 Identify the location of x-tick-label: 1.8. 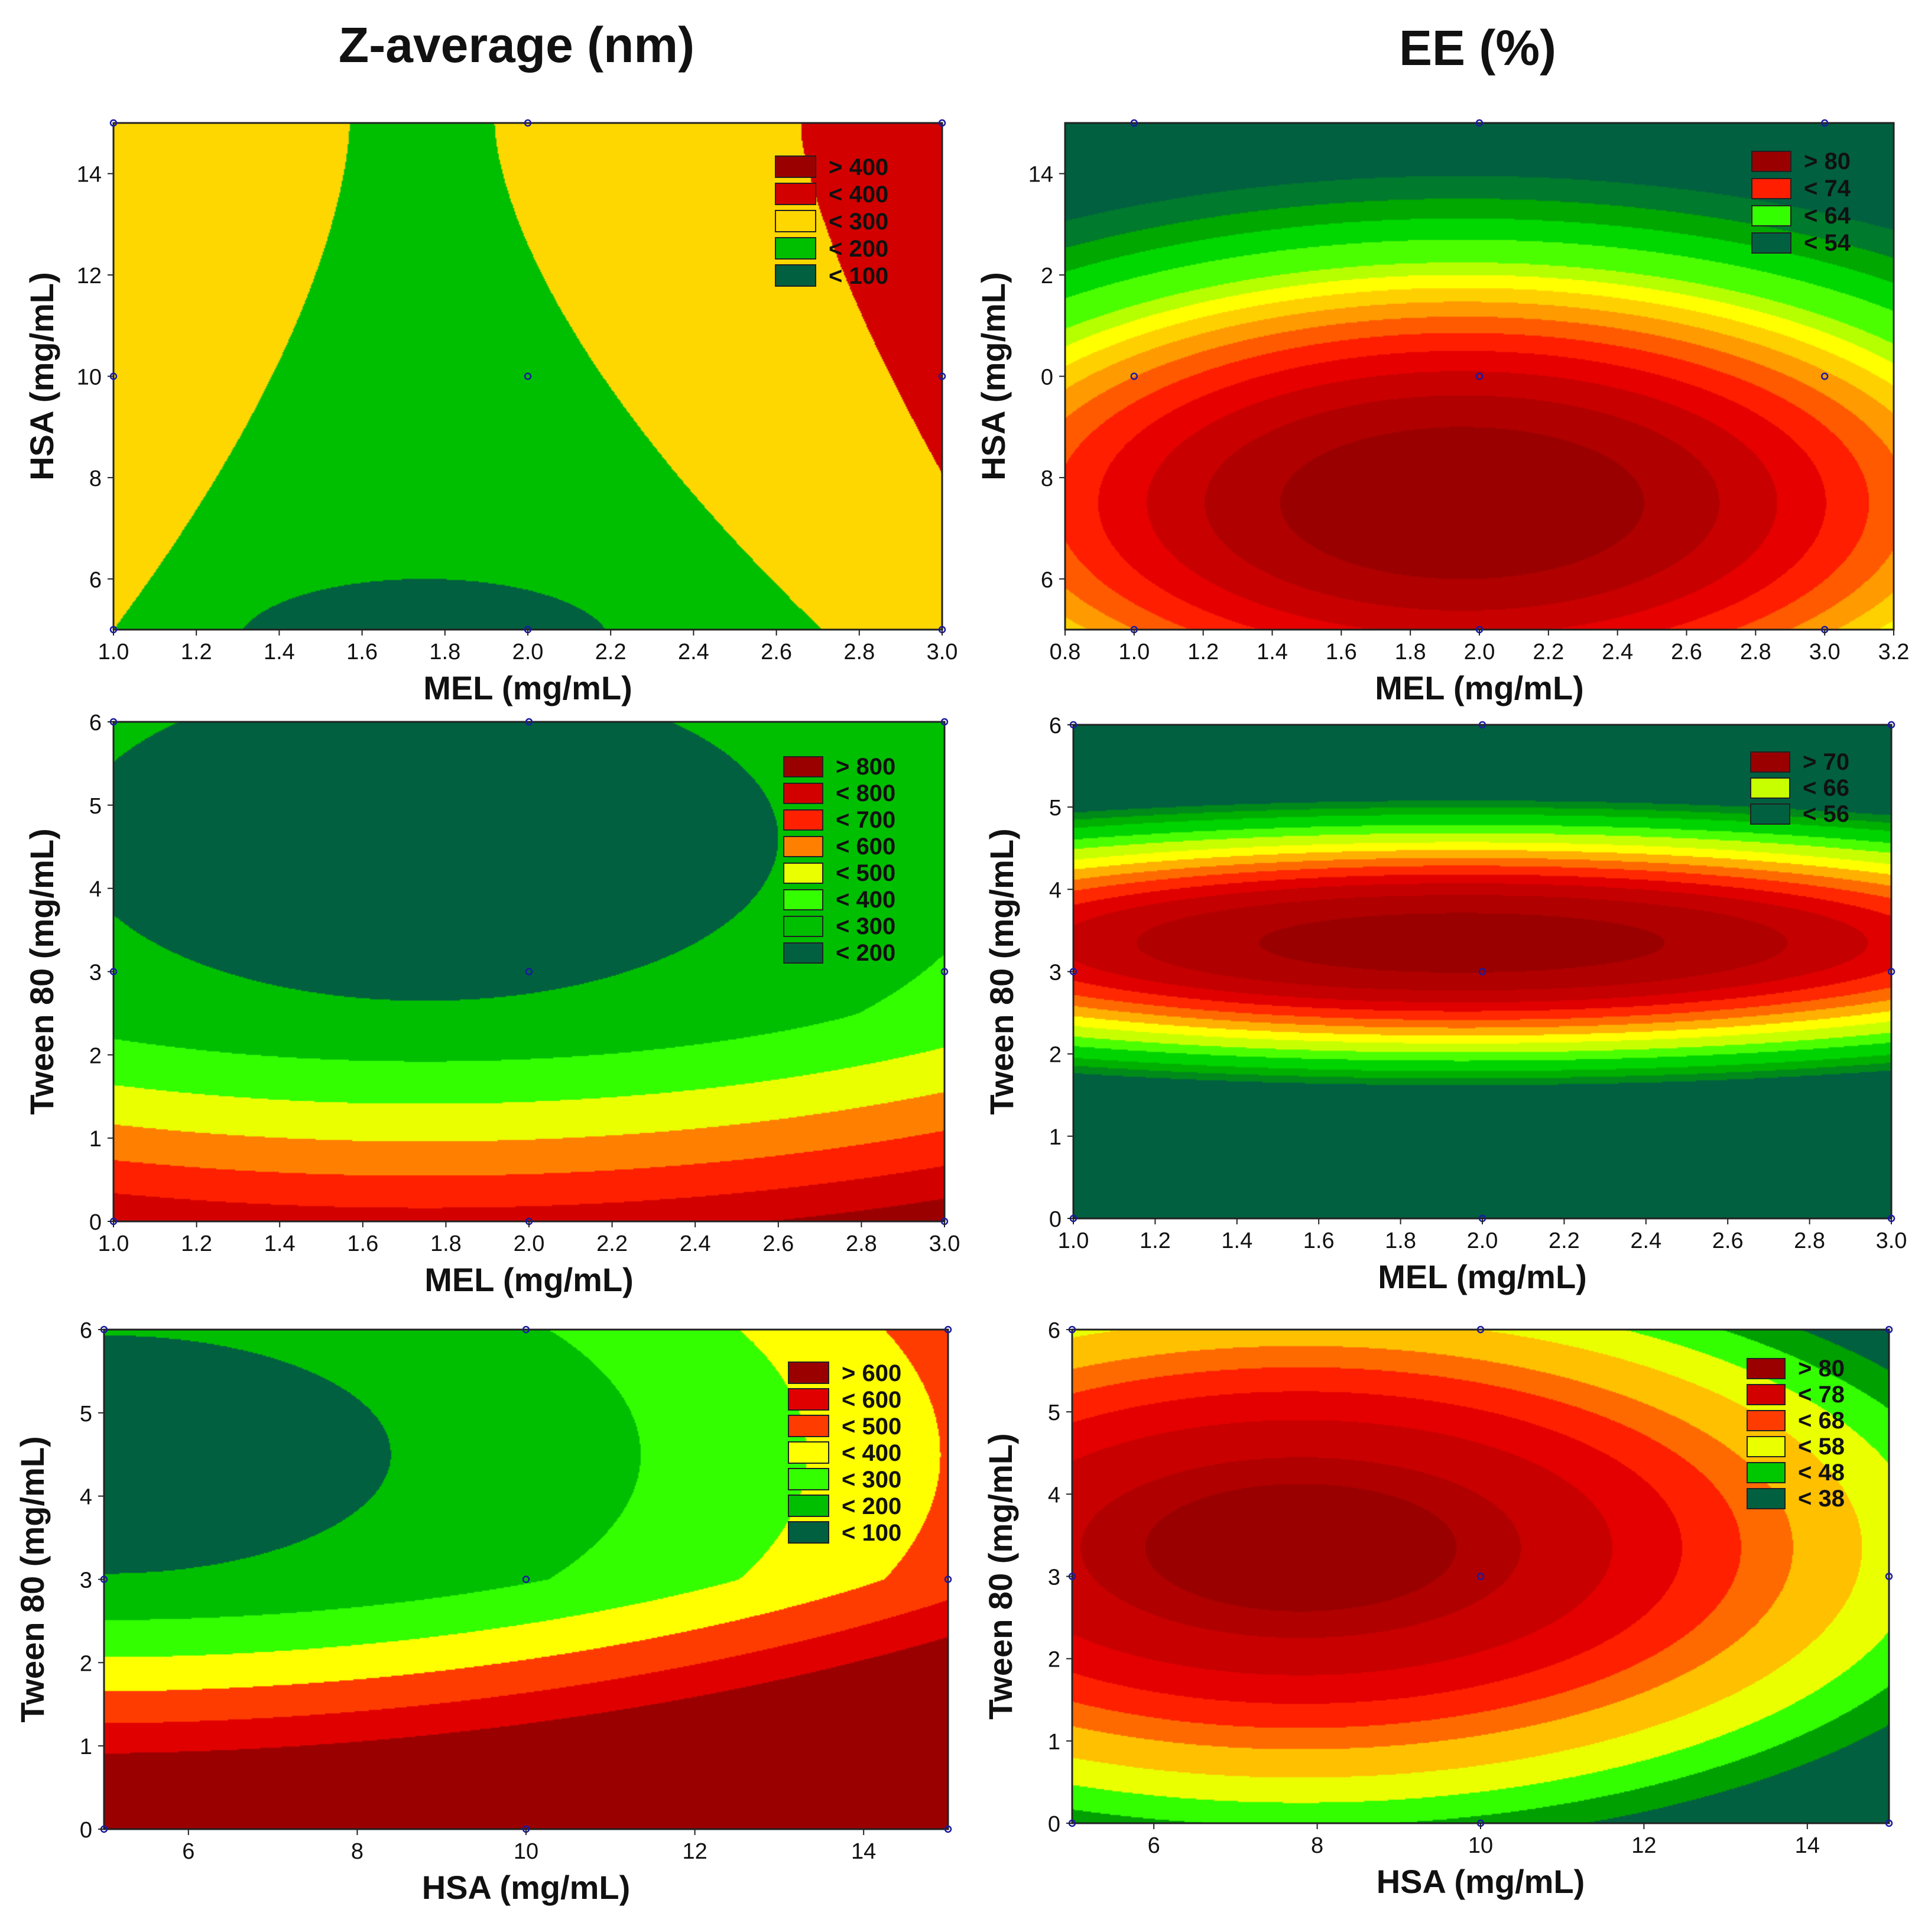
(446, 1243).